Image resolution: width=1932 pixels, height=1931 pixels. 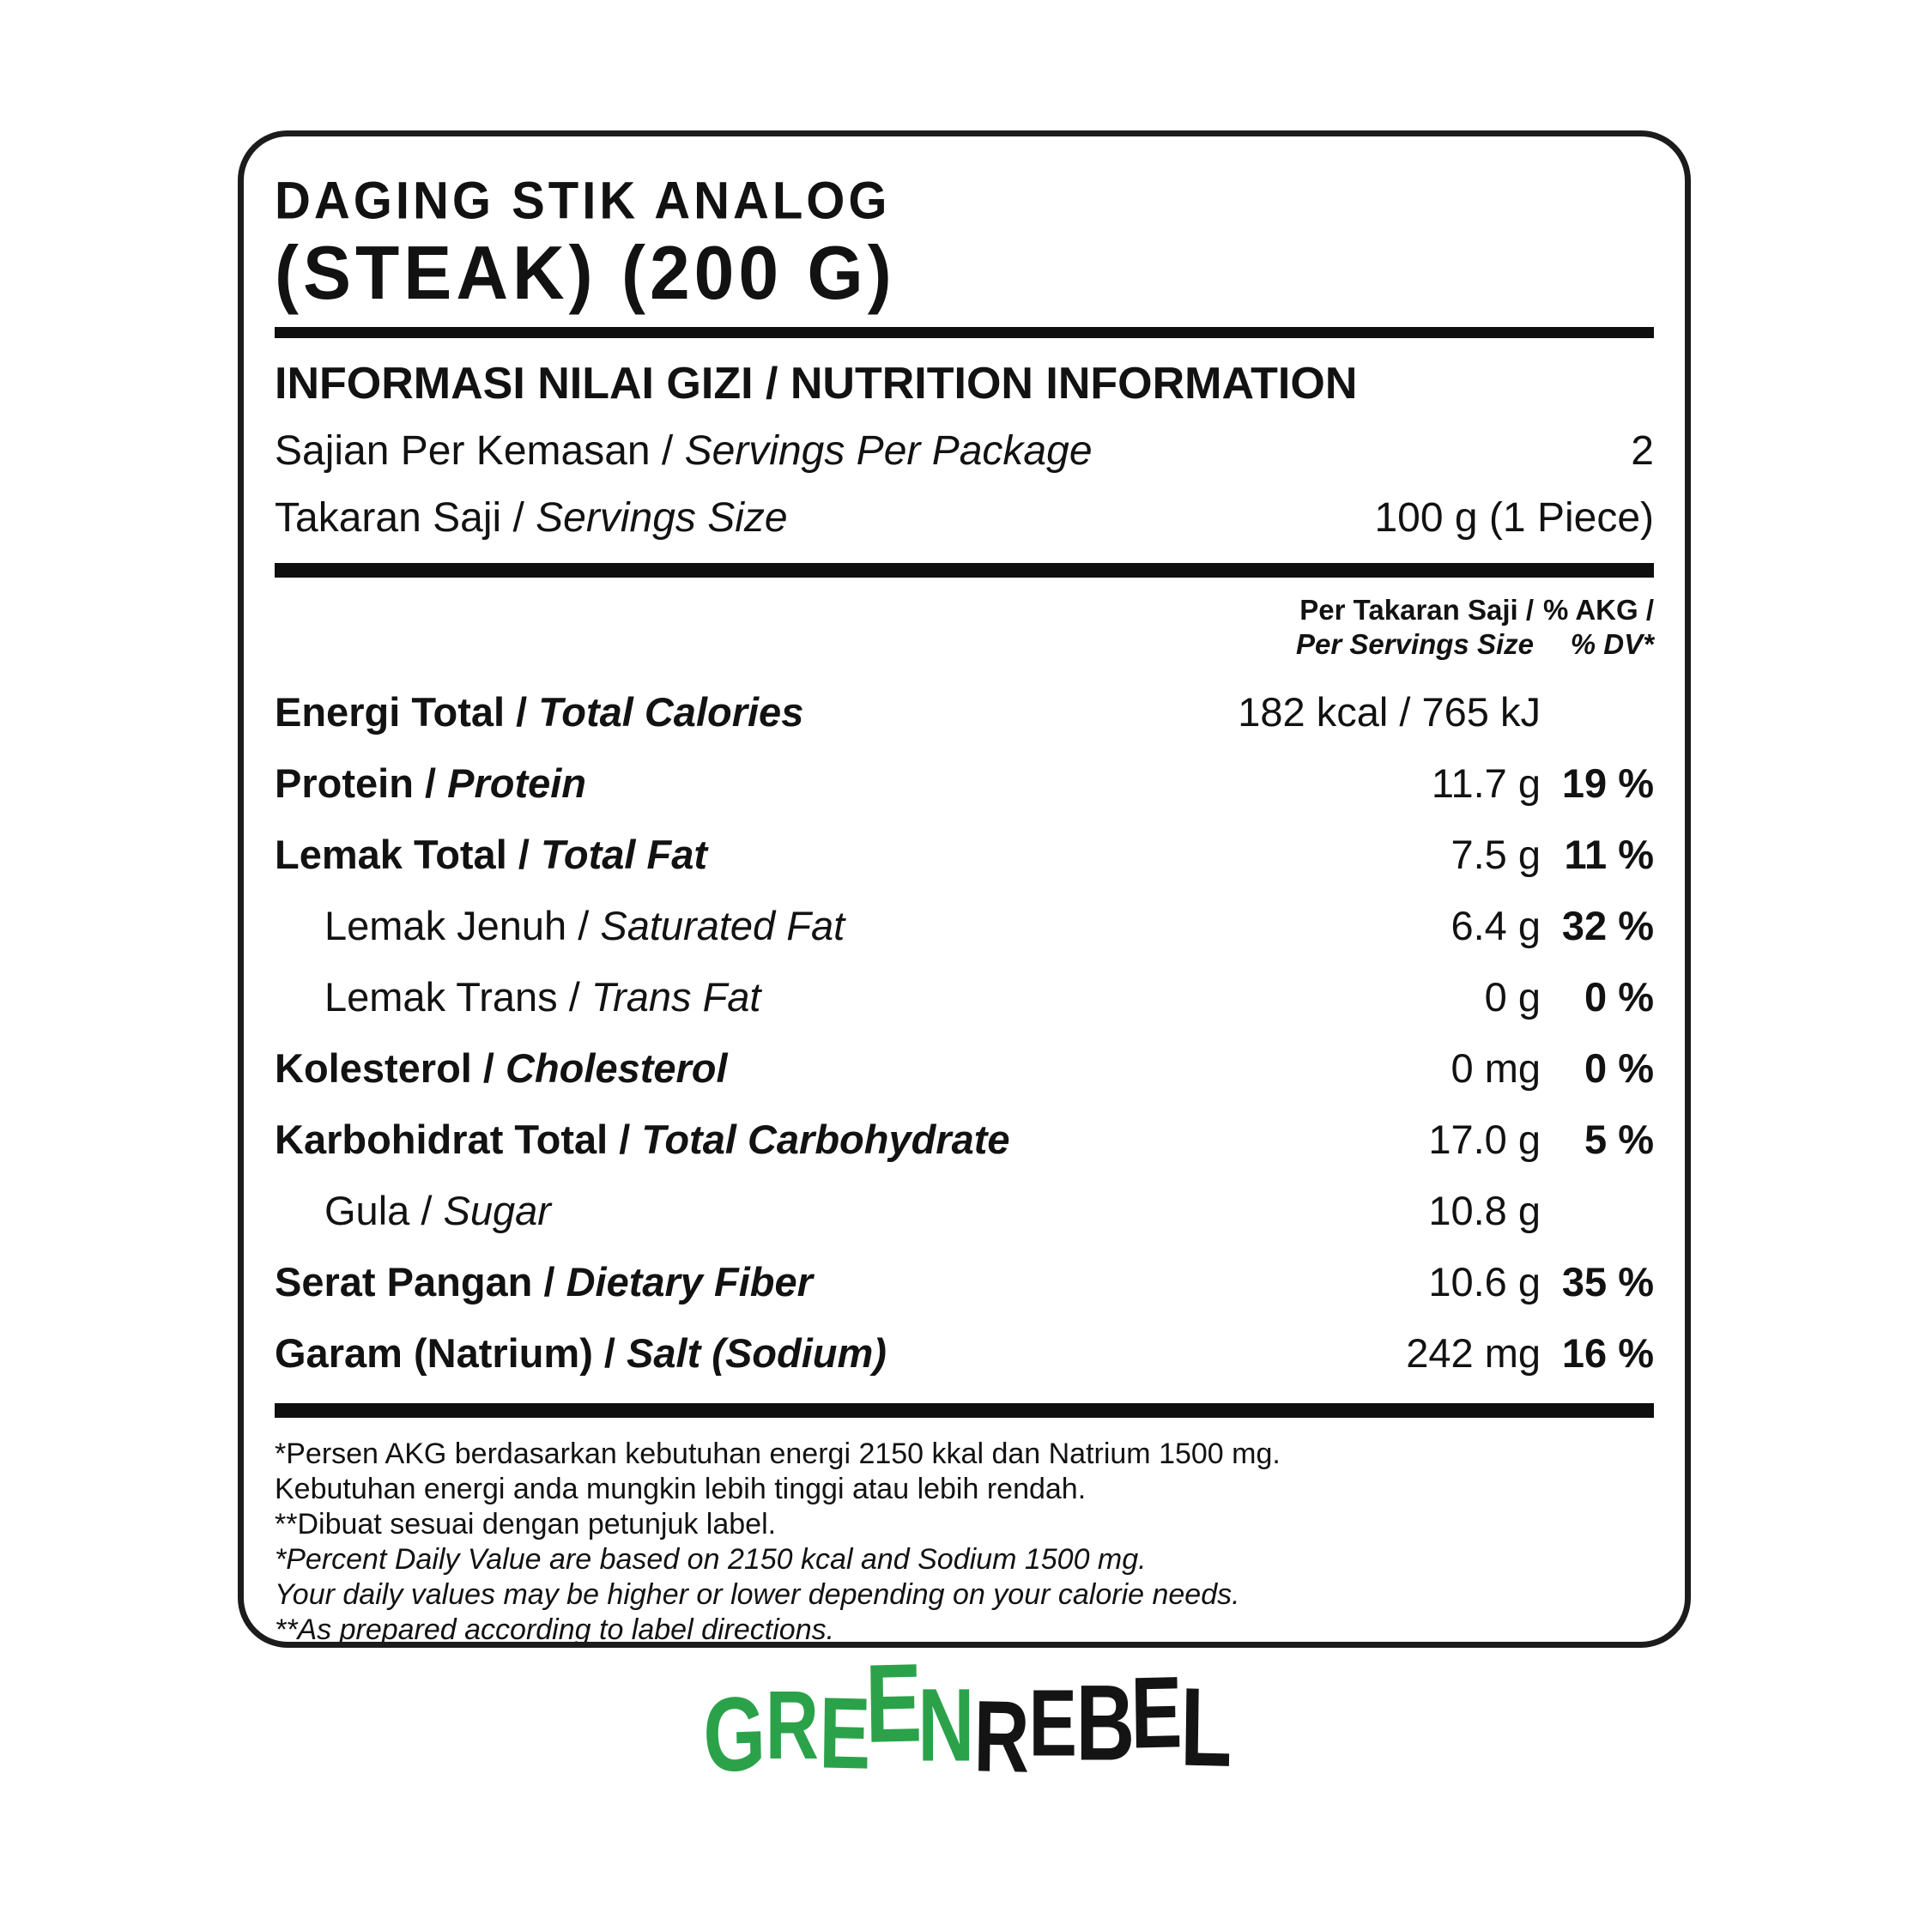 I want to click on serving-size-value: 100 g (1 Piece), so click(x=1514, y=518).